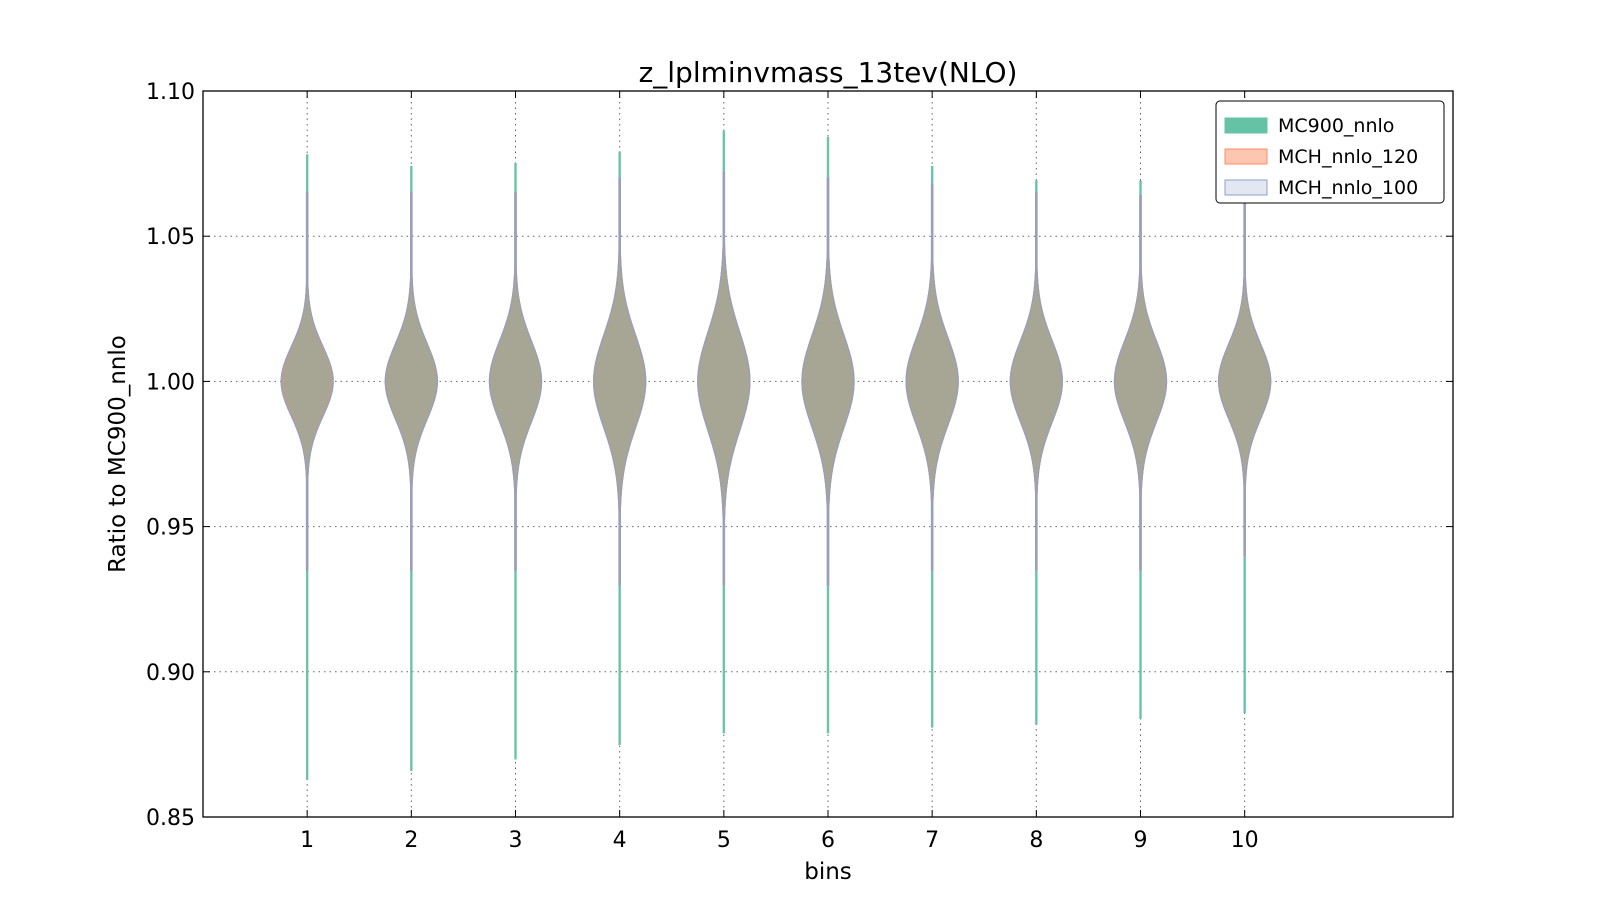  What do you see at coordinates (828, 840) in the screenshot?
I see `x-tick-label: 6` at bounding box center [828, 840].